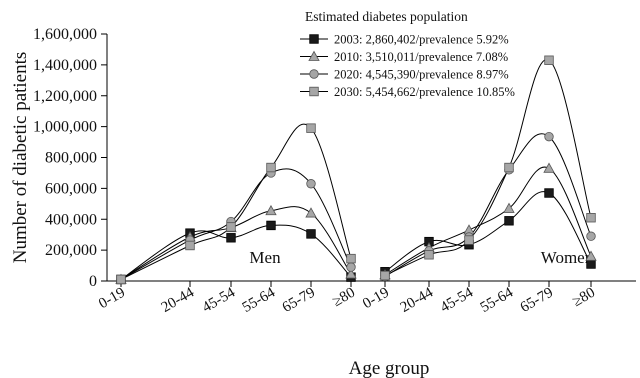 The width and height of the screenshot is (640, 378). I want to click on y-tick-label: 1,400,000, so click(65, 65).